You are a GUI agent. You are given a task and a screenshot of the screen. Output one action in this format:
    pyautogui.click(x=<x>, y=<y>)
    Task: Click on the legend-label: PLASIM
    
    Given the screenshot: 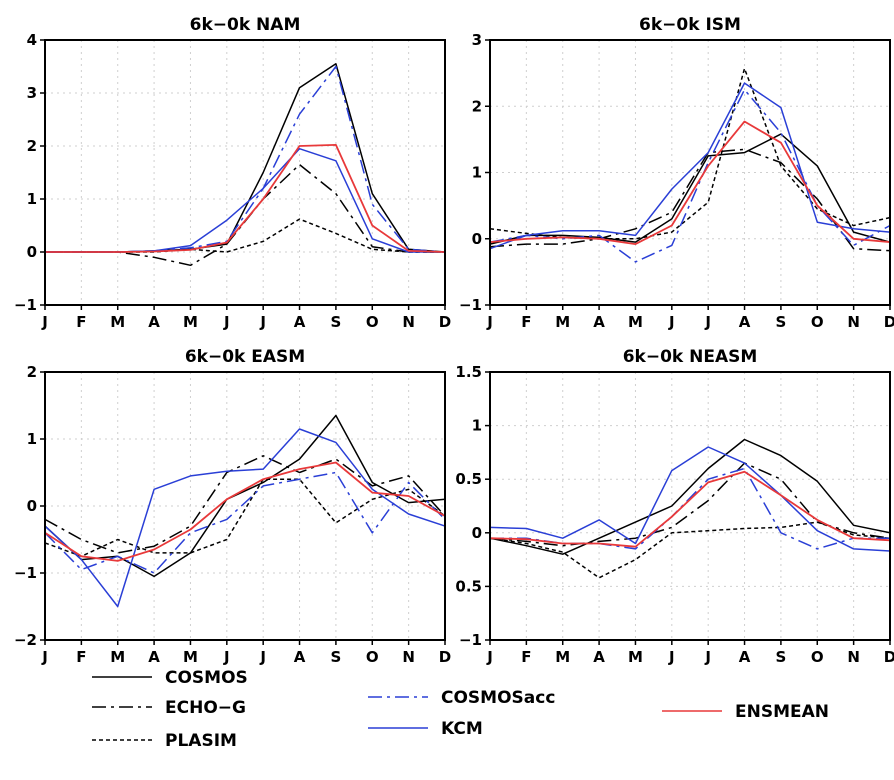 What is the action you would take?
    pyautogui.click(x=201, y=741)
    